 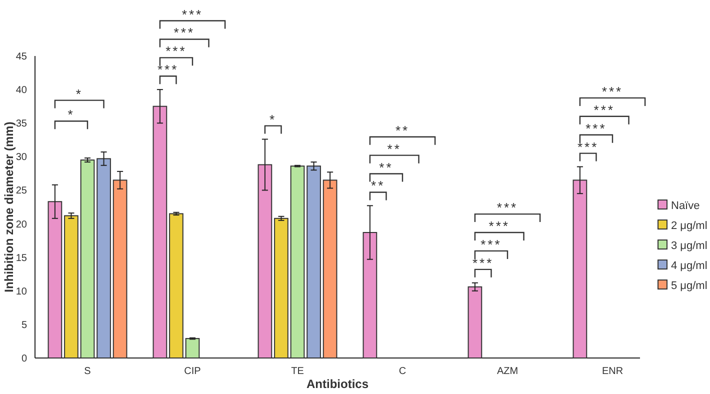 I want to click on x-tick-label: CIP, so click(x=193, y=371).